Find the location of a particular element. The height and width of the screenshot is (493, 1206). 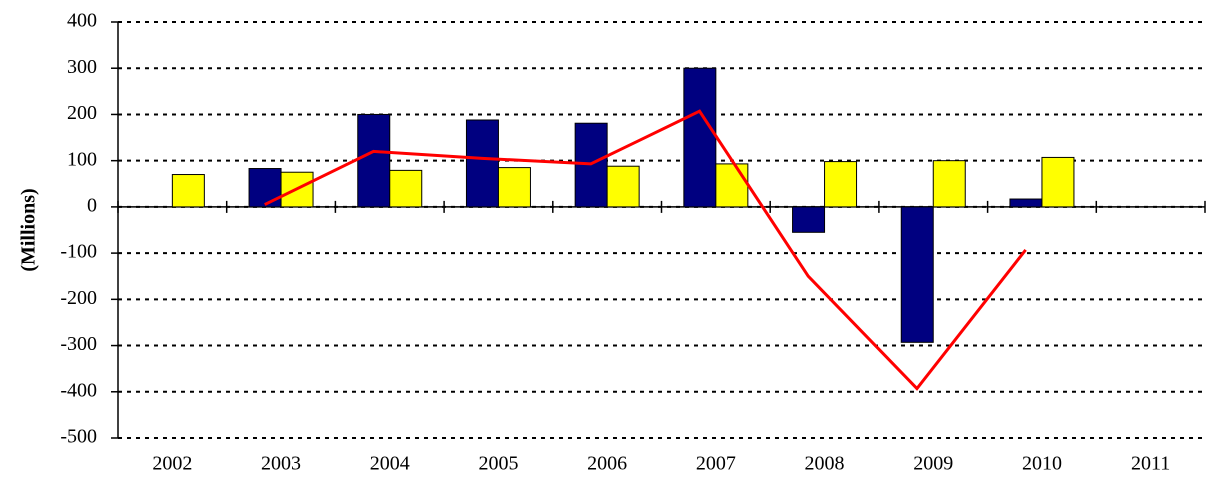

y-tick-label: 0 is located at coordinates (92, 205).